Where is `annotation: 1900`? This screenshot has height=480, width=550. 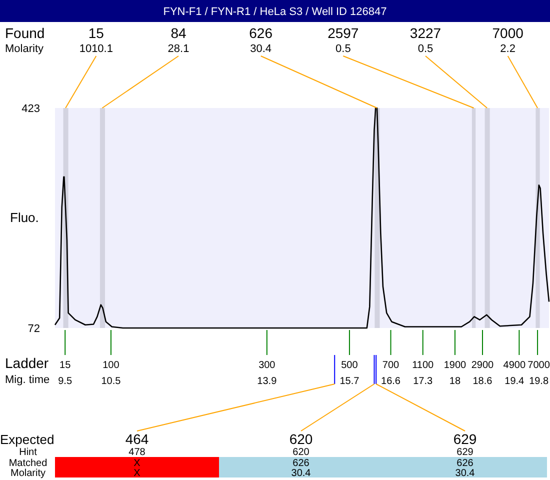 annotation: 1900 is located at coordinates (455, 365).